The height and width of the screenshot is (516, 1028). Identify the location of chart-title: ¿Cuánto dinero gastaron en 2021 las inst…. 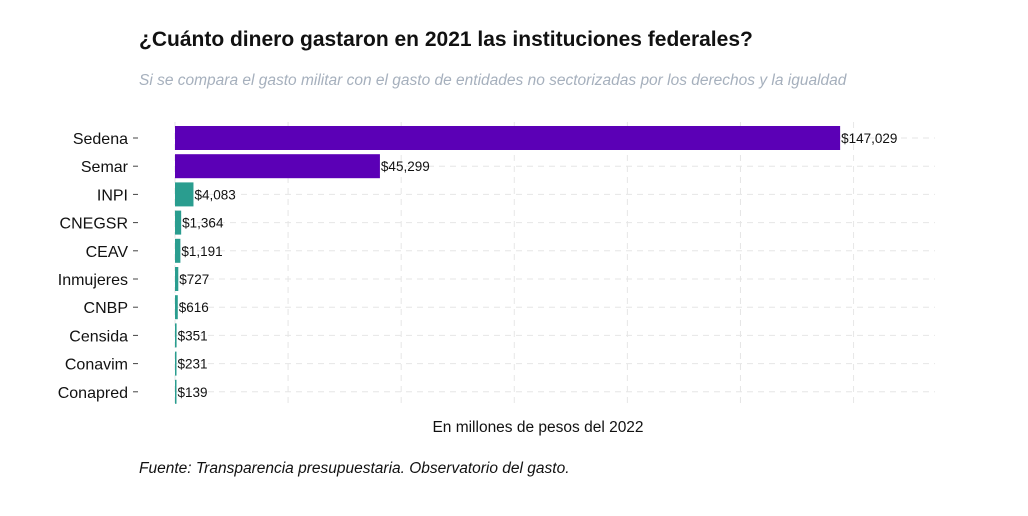
(446, 39).